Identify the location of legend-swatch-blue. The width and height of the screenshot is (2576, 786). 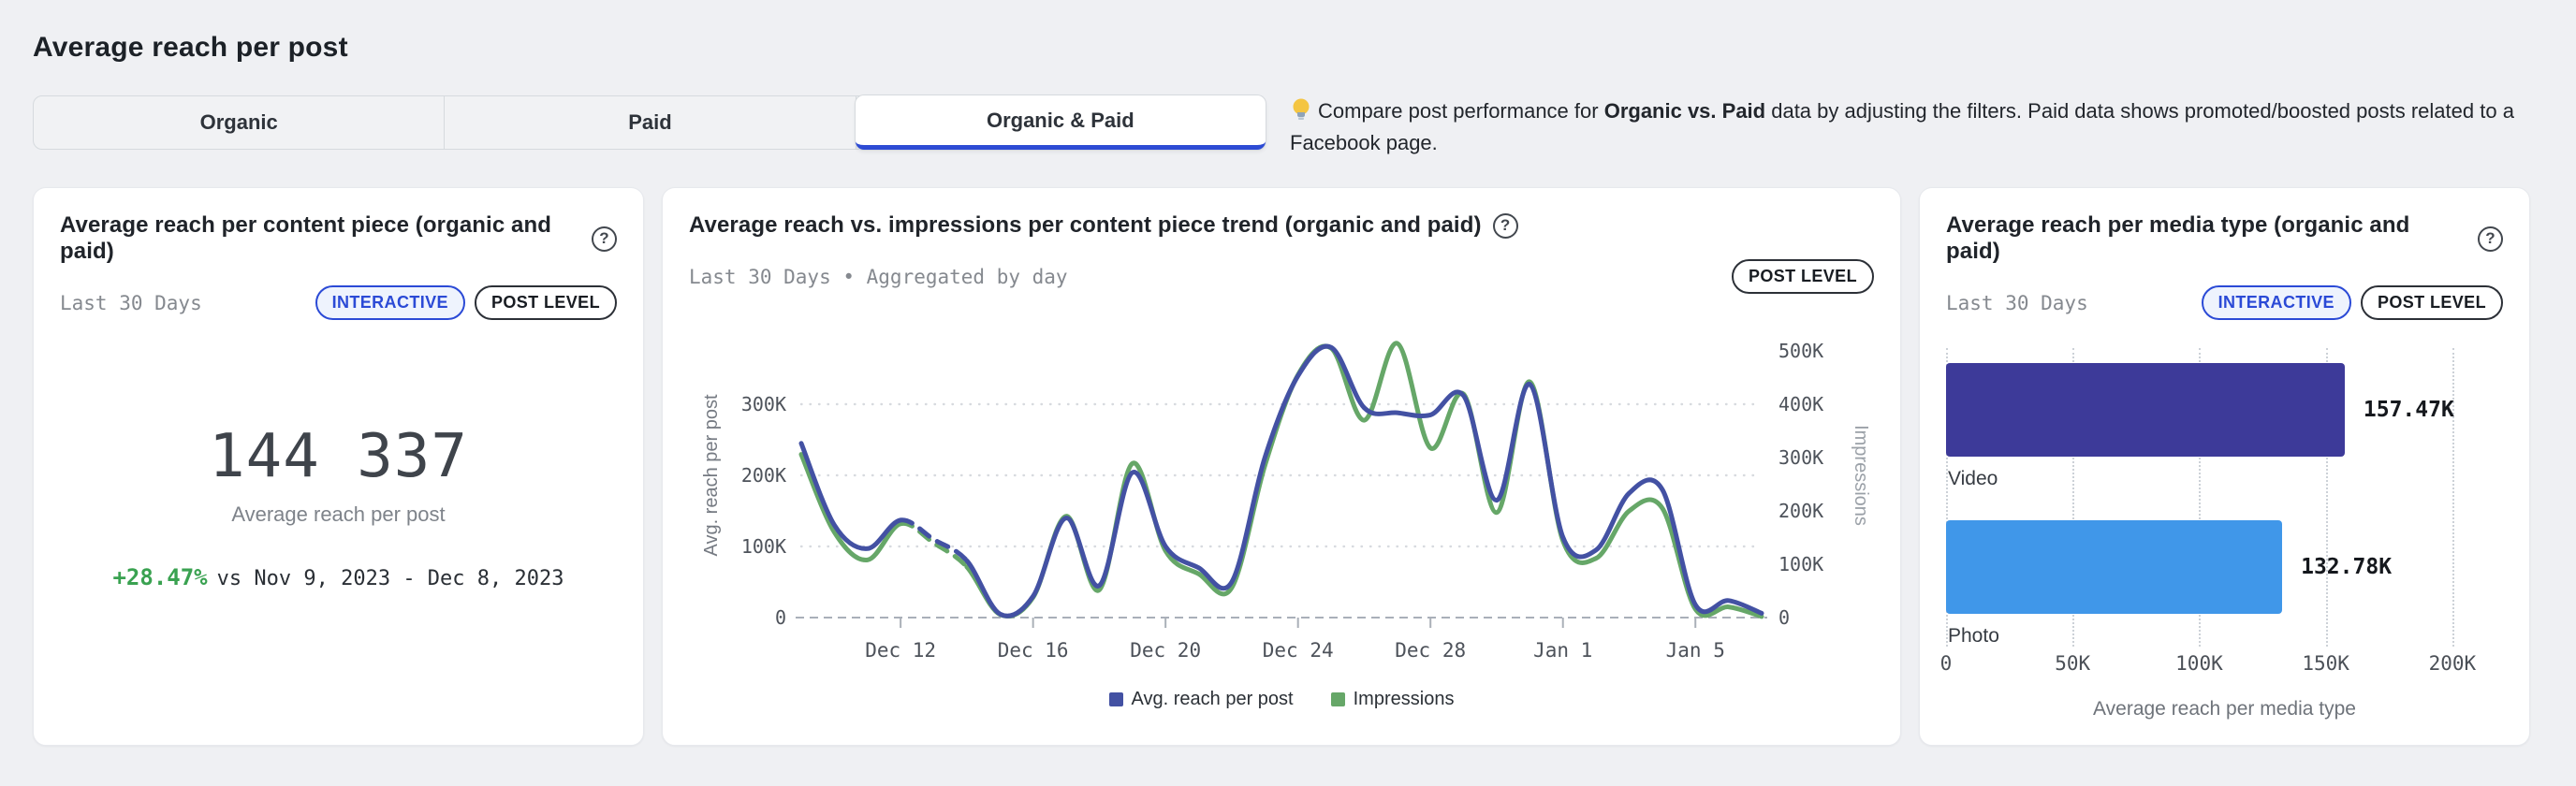
(1115, 699).